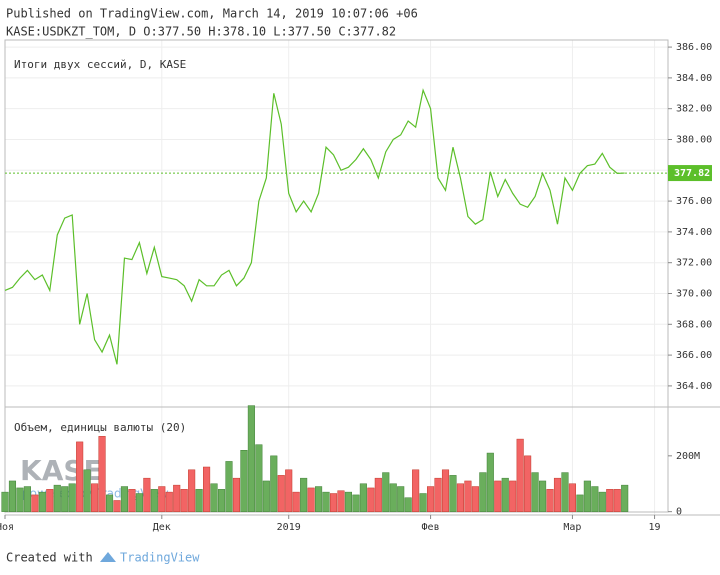 The width and height of the screenshot is (720, 575). Describe the element at coordinates (694, 355) in the screenshot. I see `y-tick-label: 366.00` at that location.